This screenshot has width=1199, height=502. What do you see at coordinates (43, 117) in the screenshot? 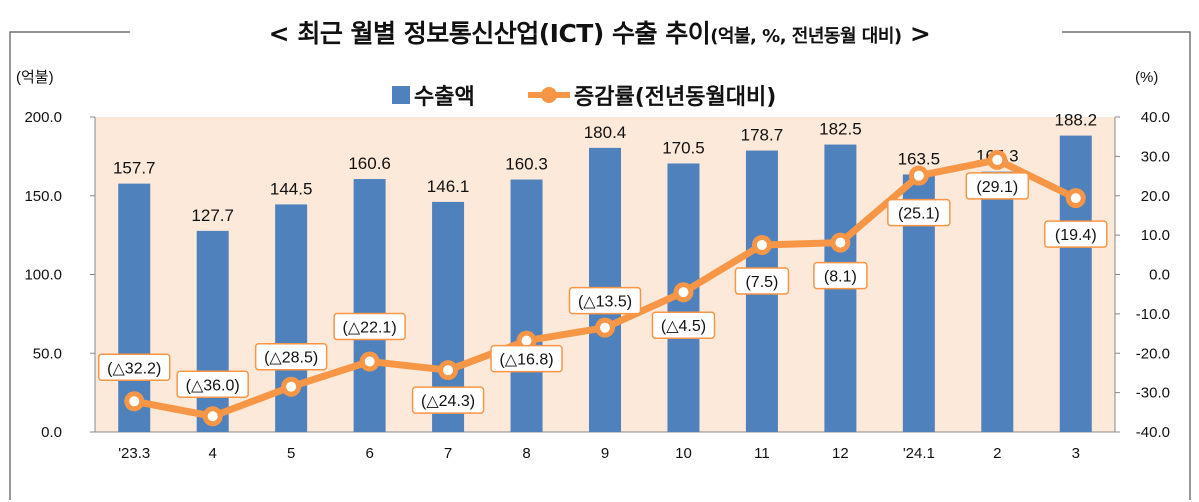
I see `left-tick-label: 200.0` at bounding box center [43, 117].